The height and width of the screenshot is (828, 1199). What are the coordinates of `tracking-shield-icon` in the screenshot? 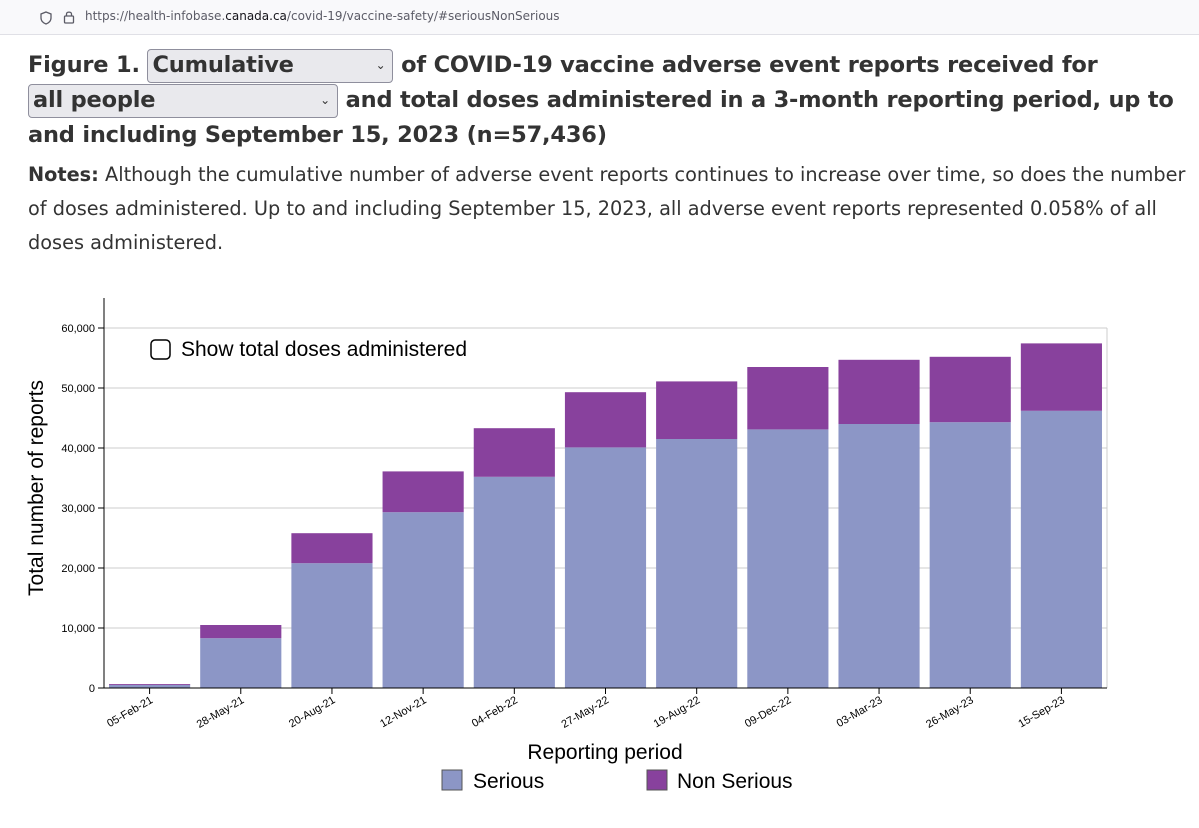 It's located at (46, 18).